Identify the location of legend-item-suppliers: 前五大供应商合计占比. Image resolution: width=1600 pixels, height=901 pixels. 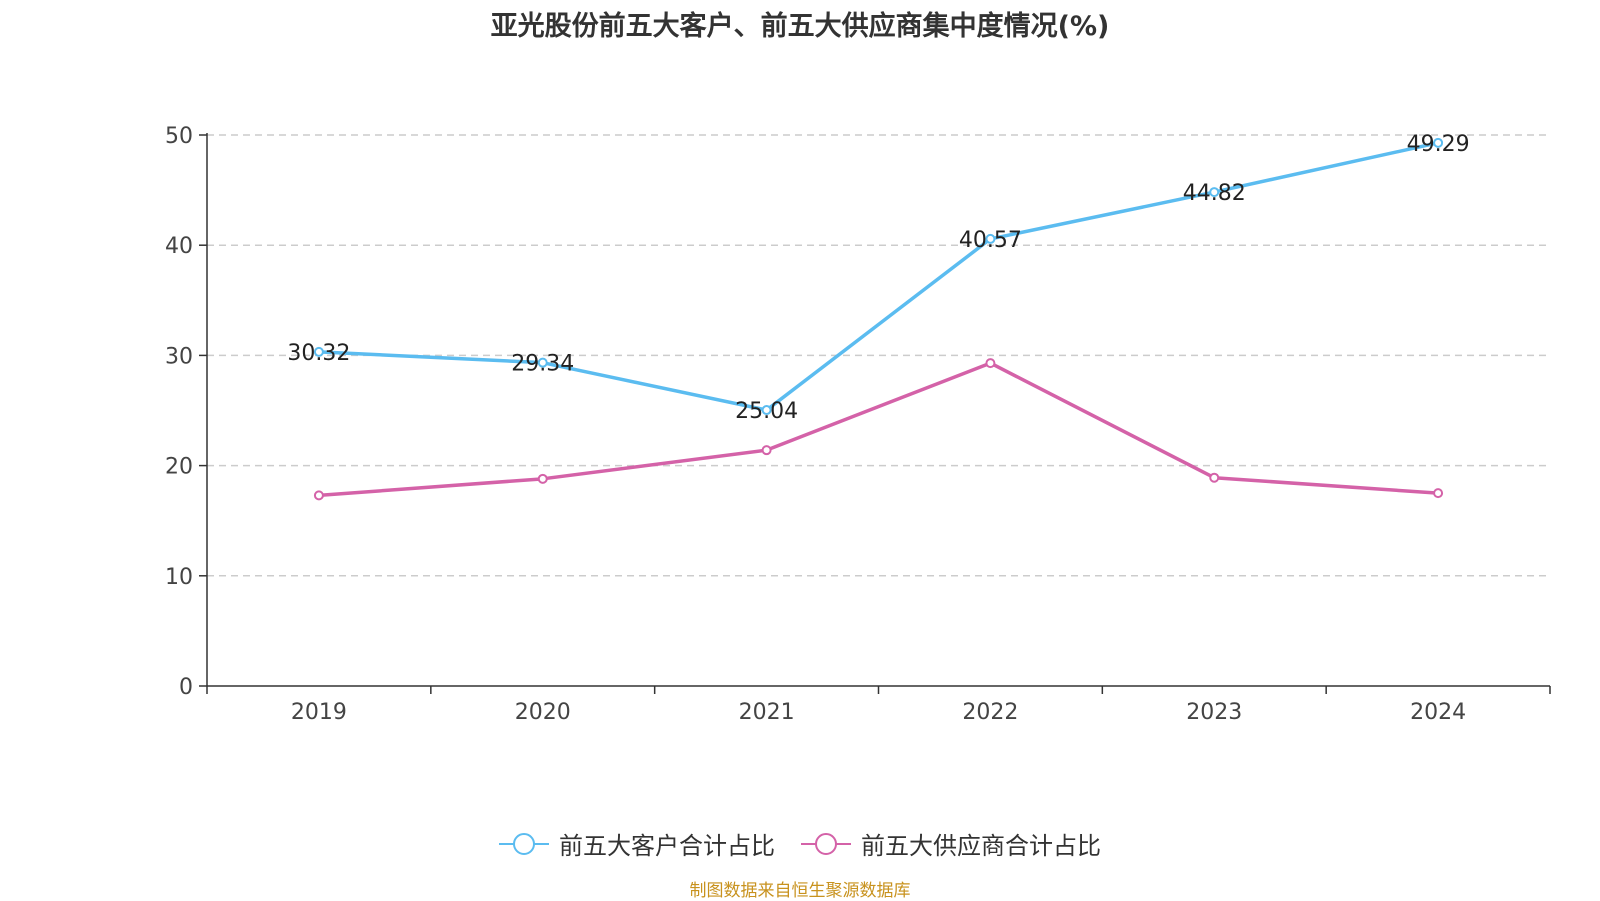
(951, 843).